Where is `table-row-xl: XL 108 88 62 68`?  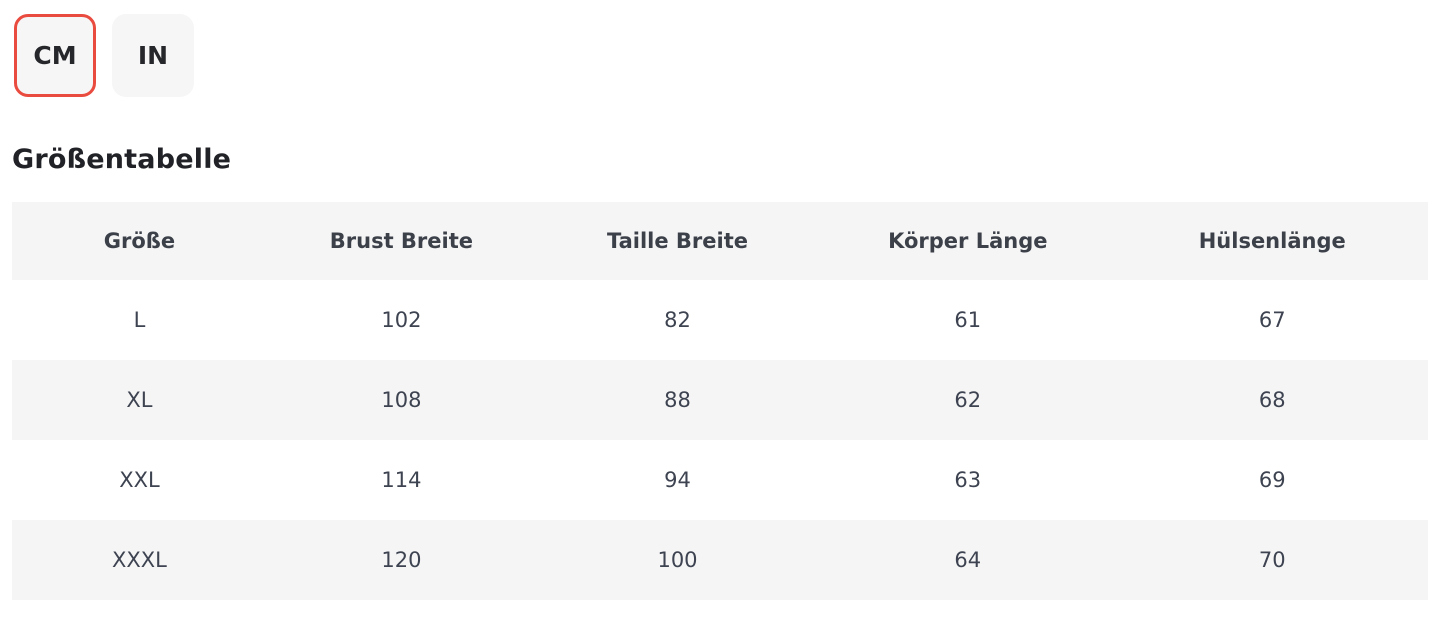 table-row-xl: XL 108 88 62 68 is located at coordinates (720, 400).